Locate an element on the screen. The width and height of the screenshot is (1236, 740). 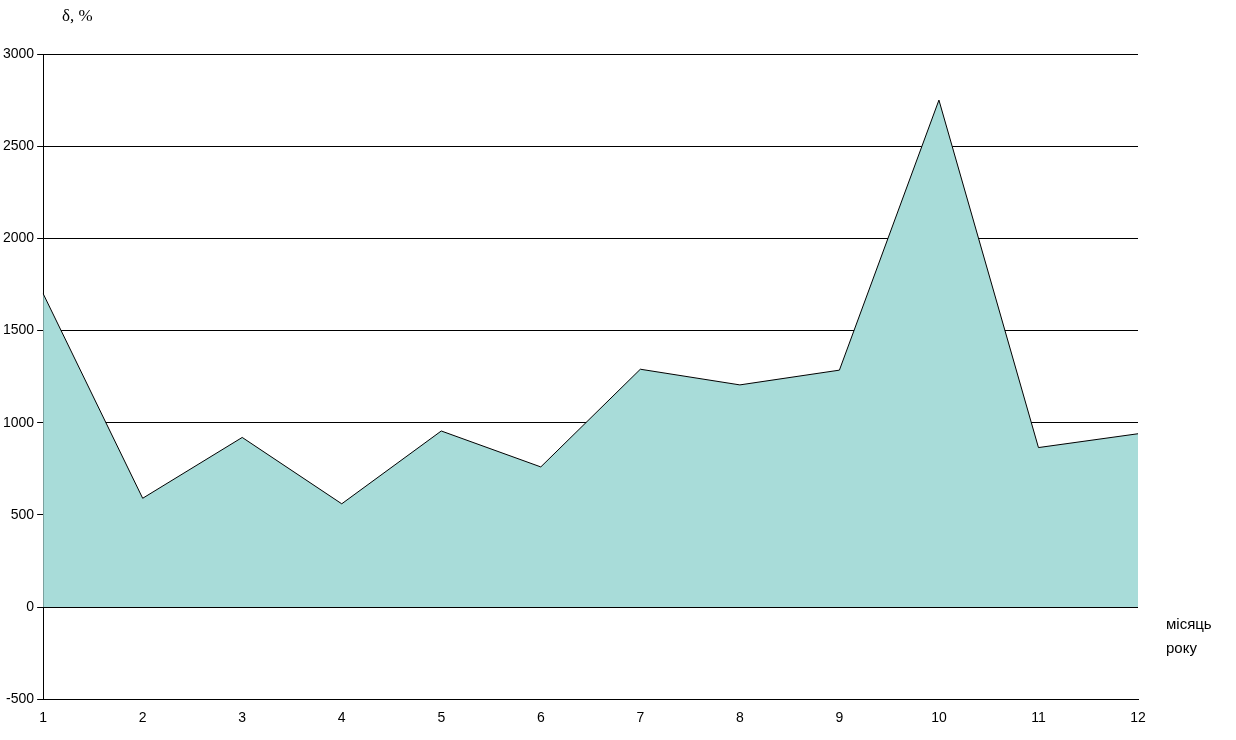
x-tick-label: 7 is located at coordinates (640, 717).